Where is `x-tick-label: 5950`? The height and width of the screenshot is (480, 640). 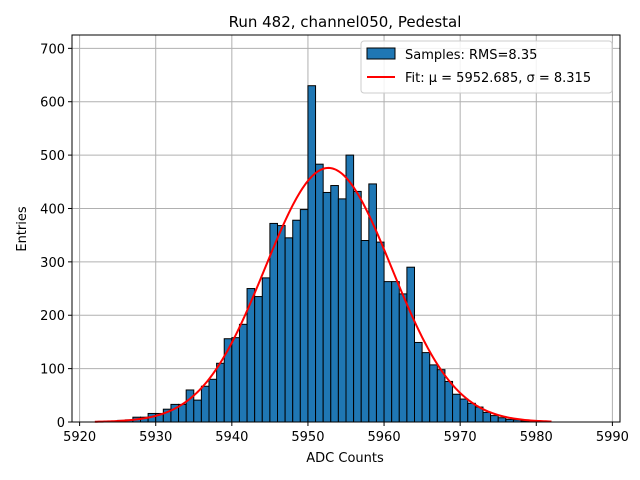
x-tick-label: 5950 is located at coordinates (307, 437).